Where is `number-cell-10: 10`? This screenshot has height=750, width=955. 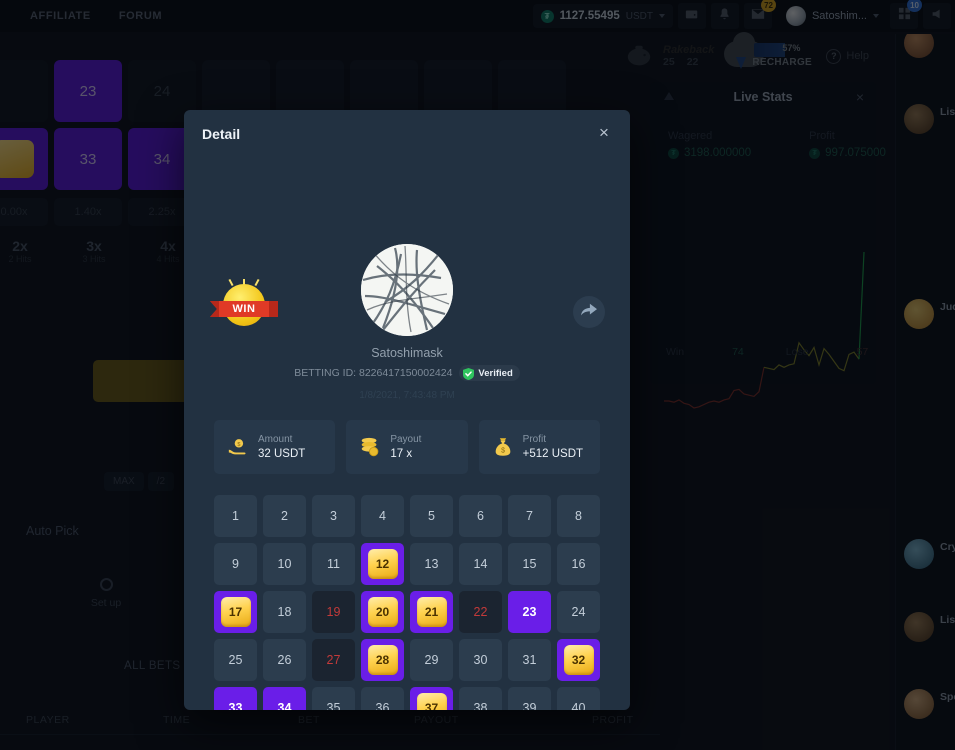
number-cell-10: 10 is located at coordinates (284, 564).